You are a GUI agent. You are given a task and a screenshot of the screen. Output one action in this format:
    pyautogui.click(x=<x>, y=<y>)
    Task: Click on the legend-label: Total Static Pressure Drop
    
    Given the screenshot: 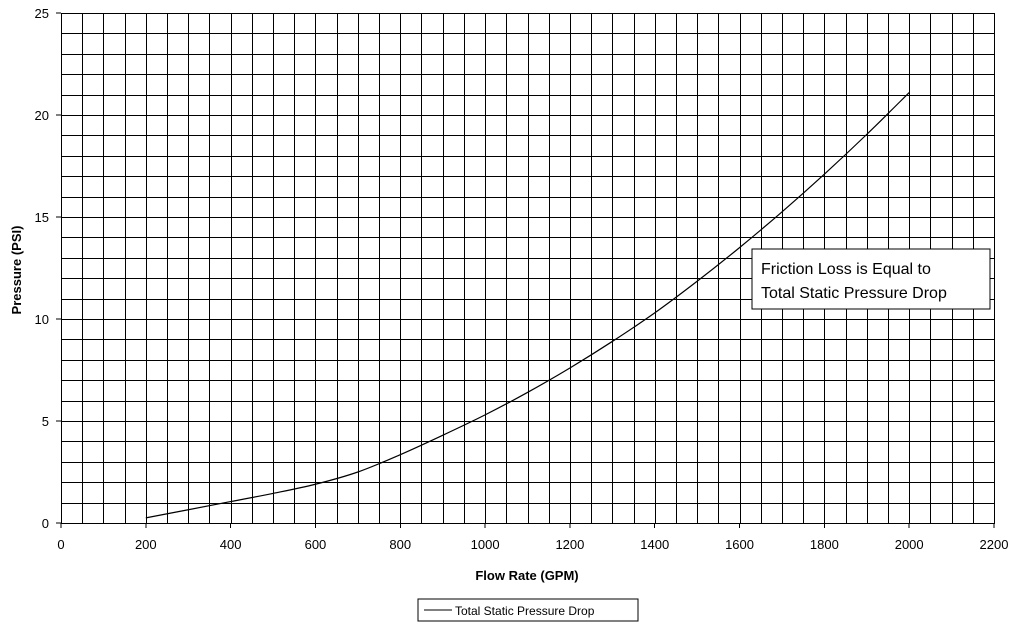 What is the action you would take?
    pyautogui.click(x=525, y=611)
    